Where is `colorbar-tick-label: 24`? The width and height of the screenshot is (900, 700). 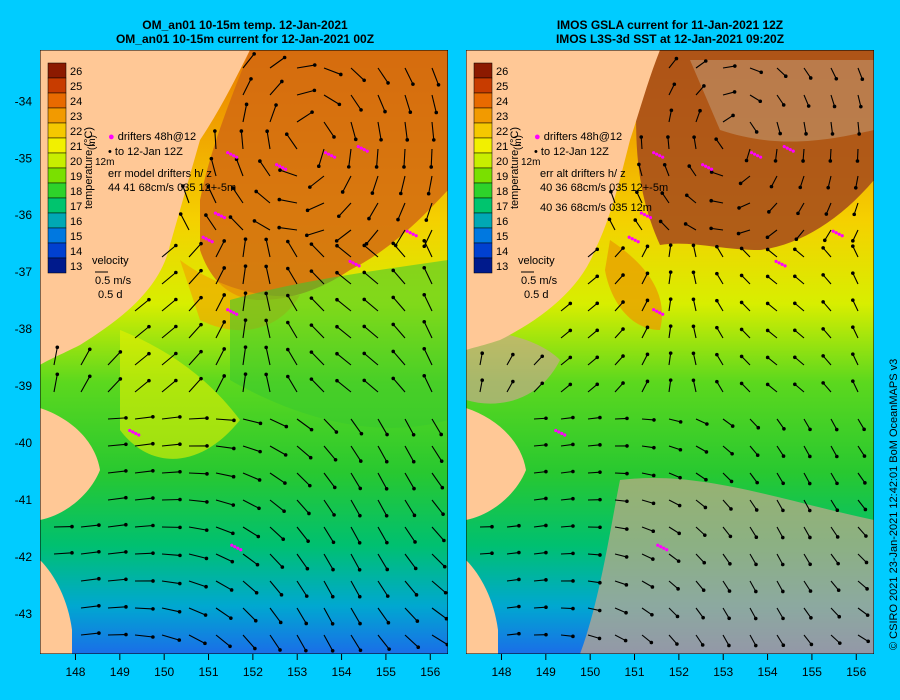
colorbar-tick-label: 24 is located at coordinates (76, 102).